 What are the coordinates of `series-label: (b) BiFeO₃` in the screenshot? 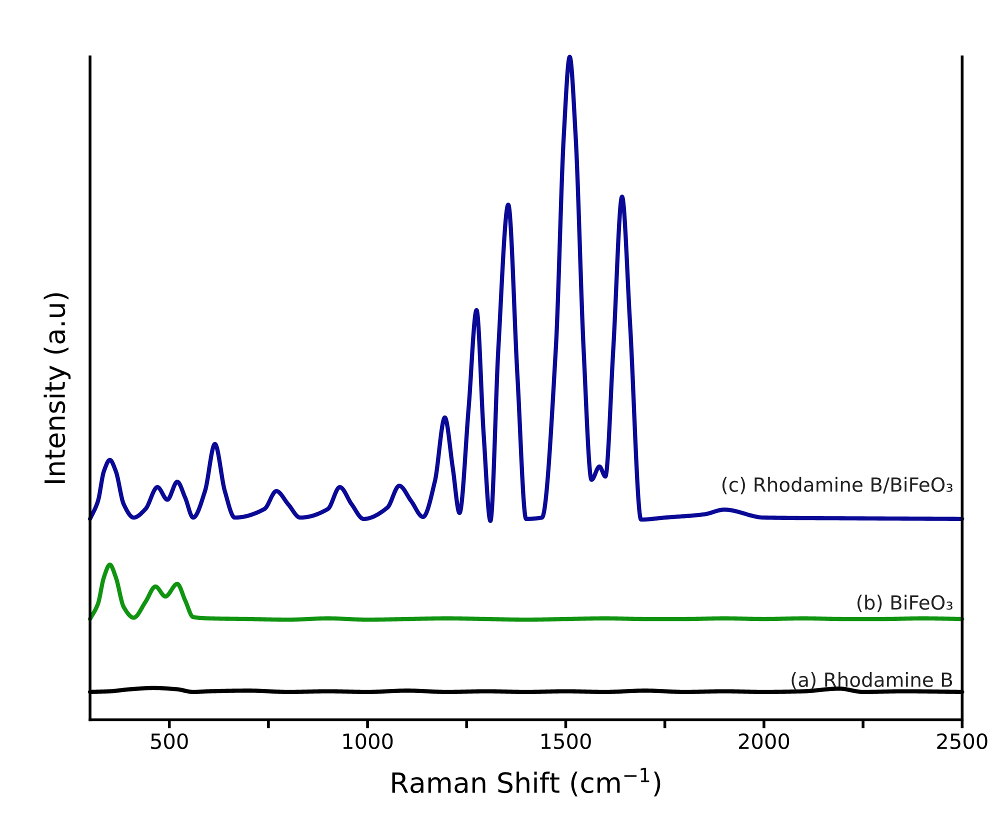 It's located at (904, 603).